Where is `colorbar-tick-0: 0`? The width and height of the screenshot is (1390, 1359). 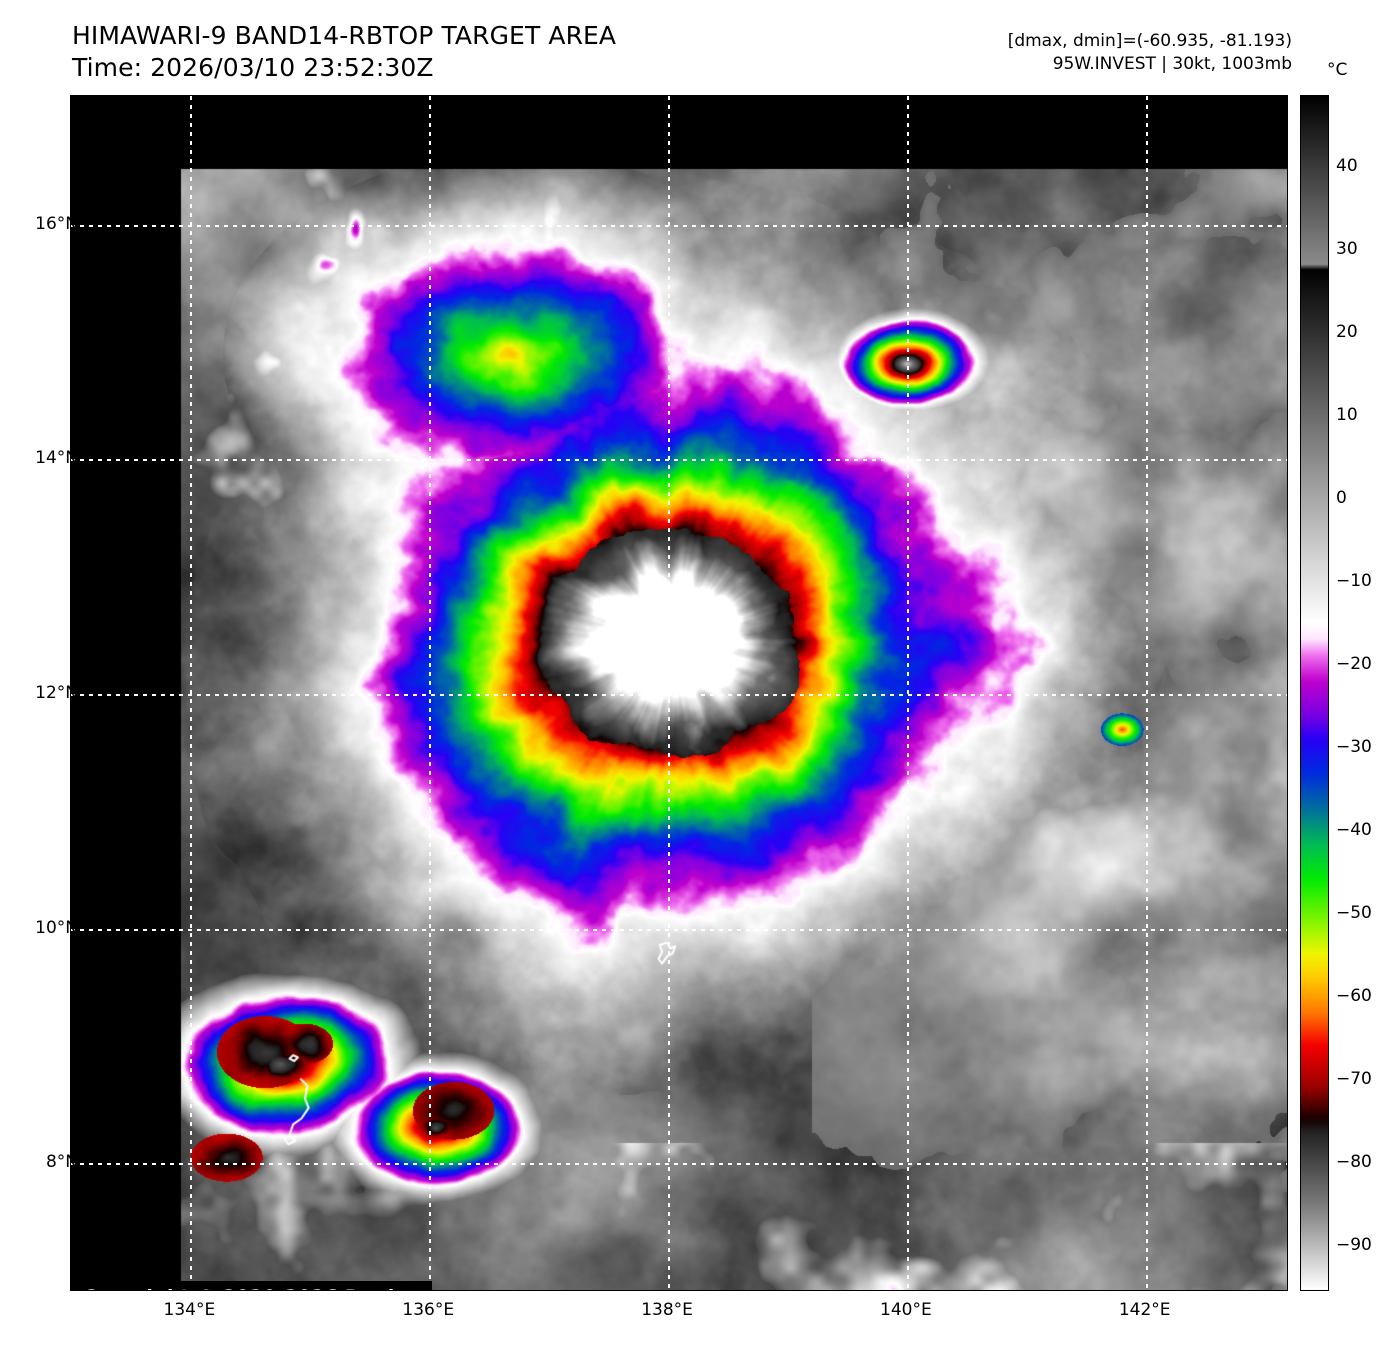 colorbar-tick-0: 0 is located at coordinates (1341, 497).